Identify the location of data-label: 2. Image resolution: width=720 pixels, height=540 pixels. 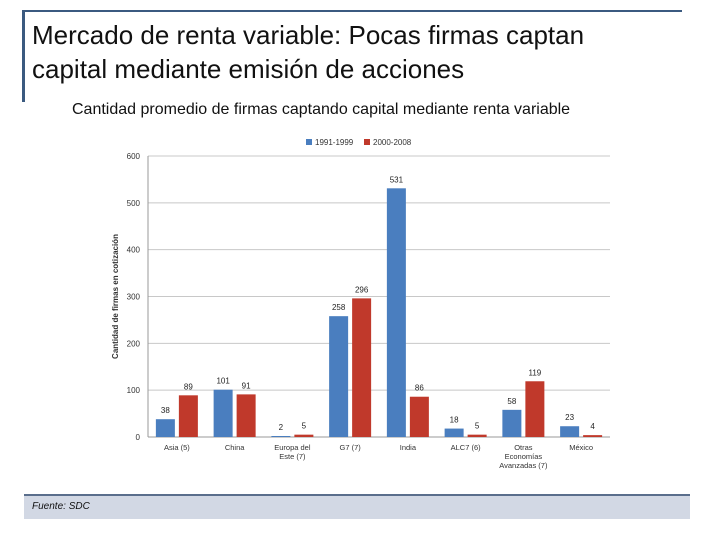
(281, 427).